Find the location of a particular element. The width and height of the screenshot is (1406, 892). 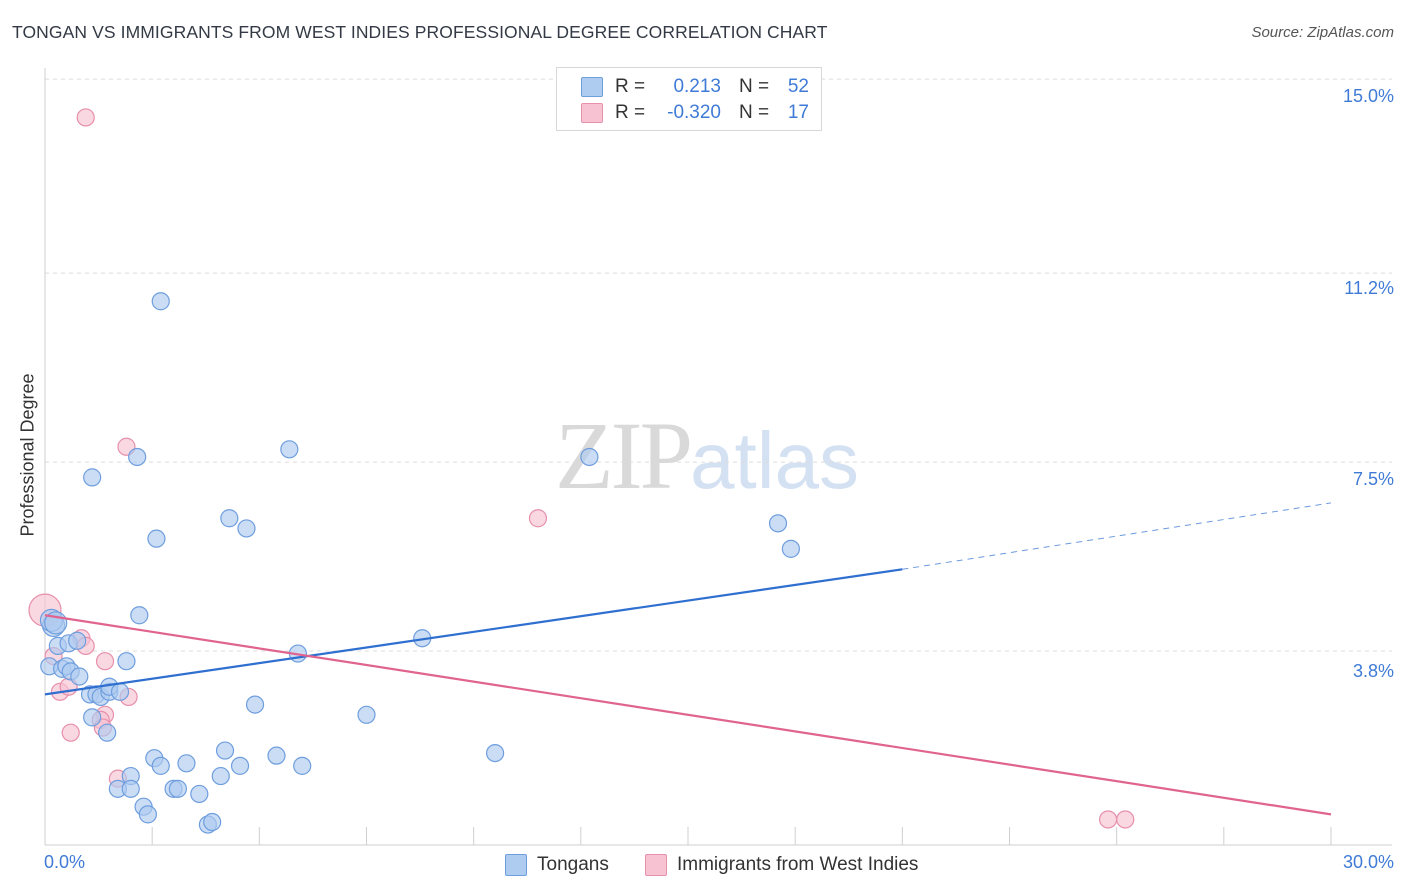

y-axis-label: Professional Degree is located at coordinates (27, 455).